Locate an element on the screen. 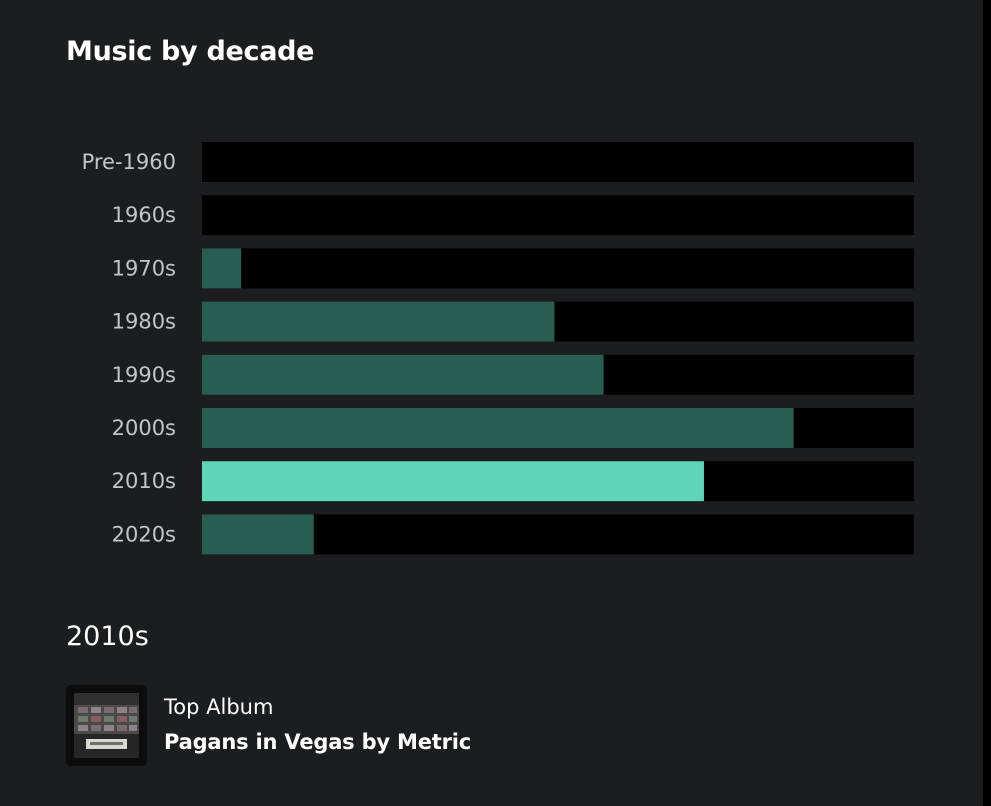  decade-label-2010s: 2010s is located at coordinates (144, 481).